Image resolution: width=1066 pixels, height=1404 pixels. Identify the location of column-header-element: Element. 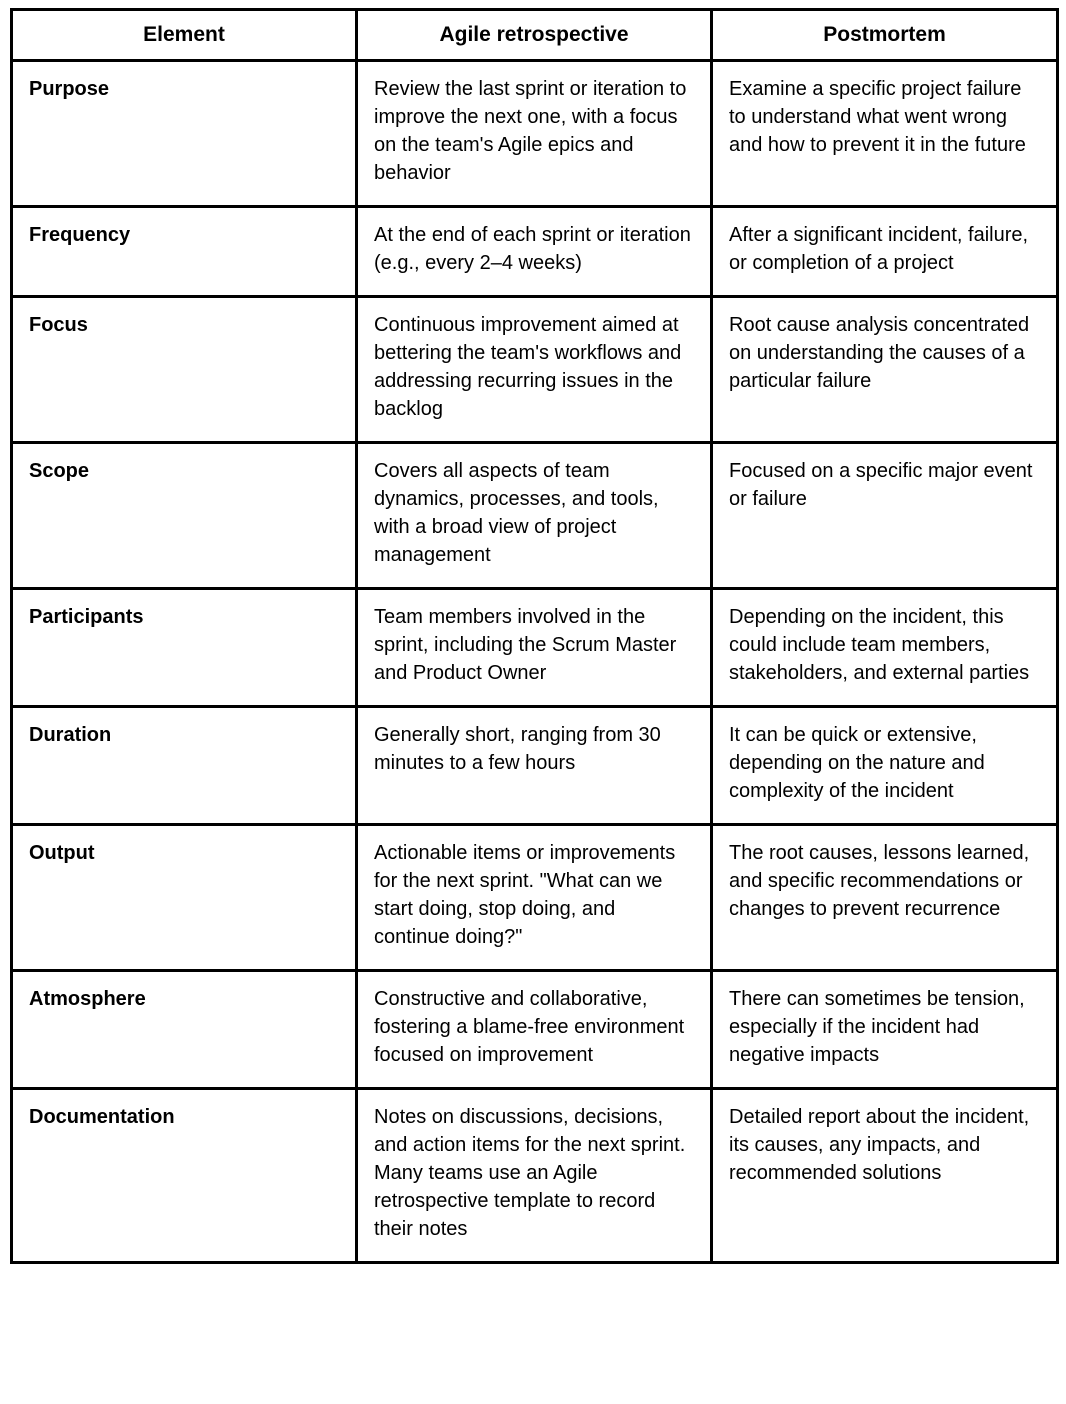
(184, 35).